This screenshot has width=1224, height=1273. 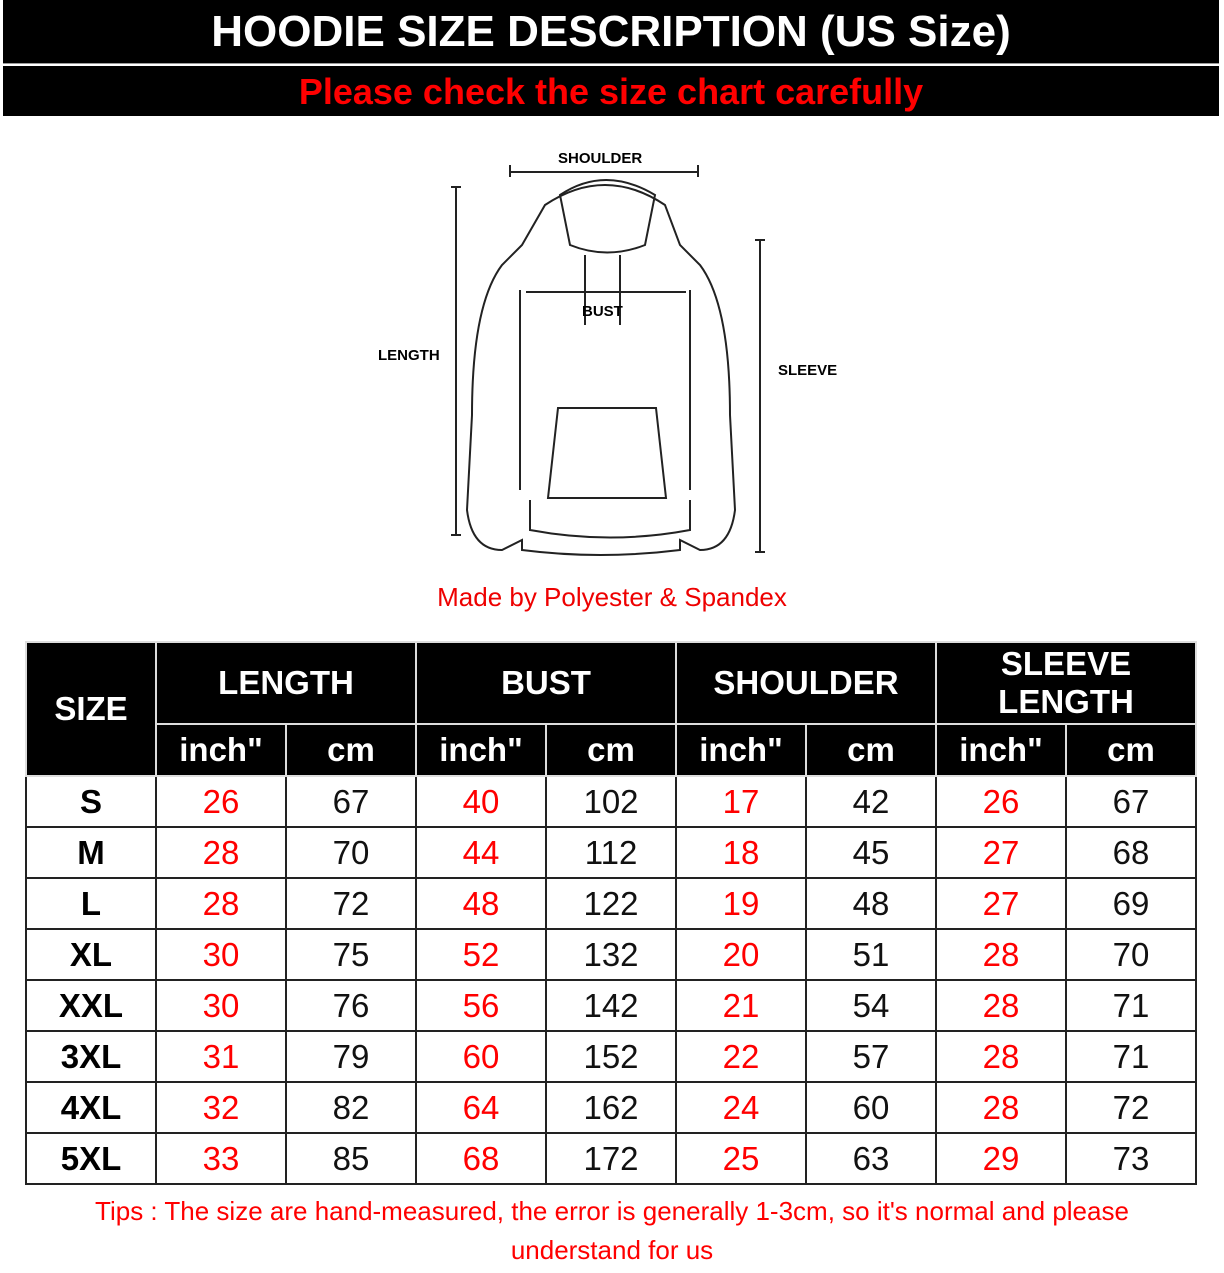 I want to click on cm-value-cell: 60, so click(x=871, y=1107).